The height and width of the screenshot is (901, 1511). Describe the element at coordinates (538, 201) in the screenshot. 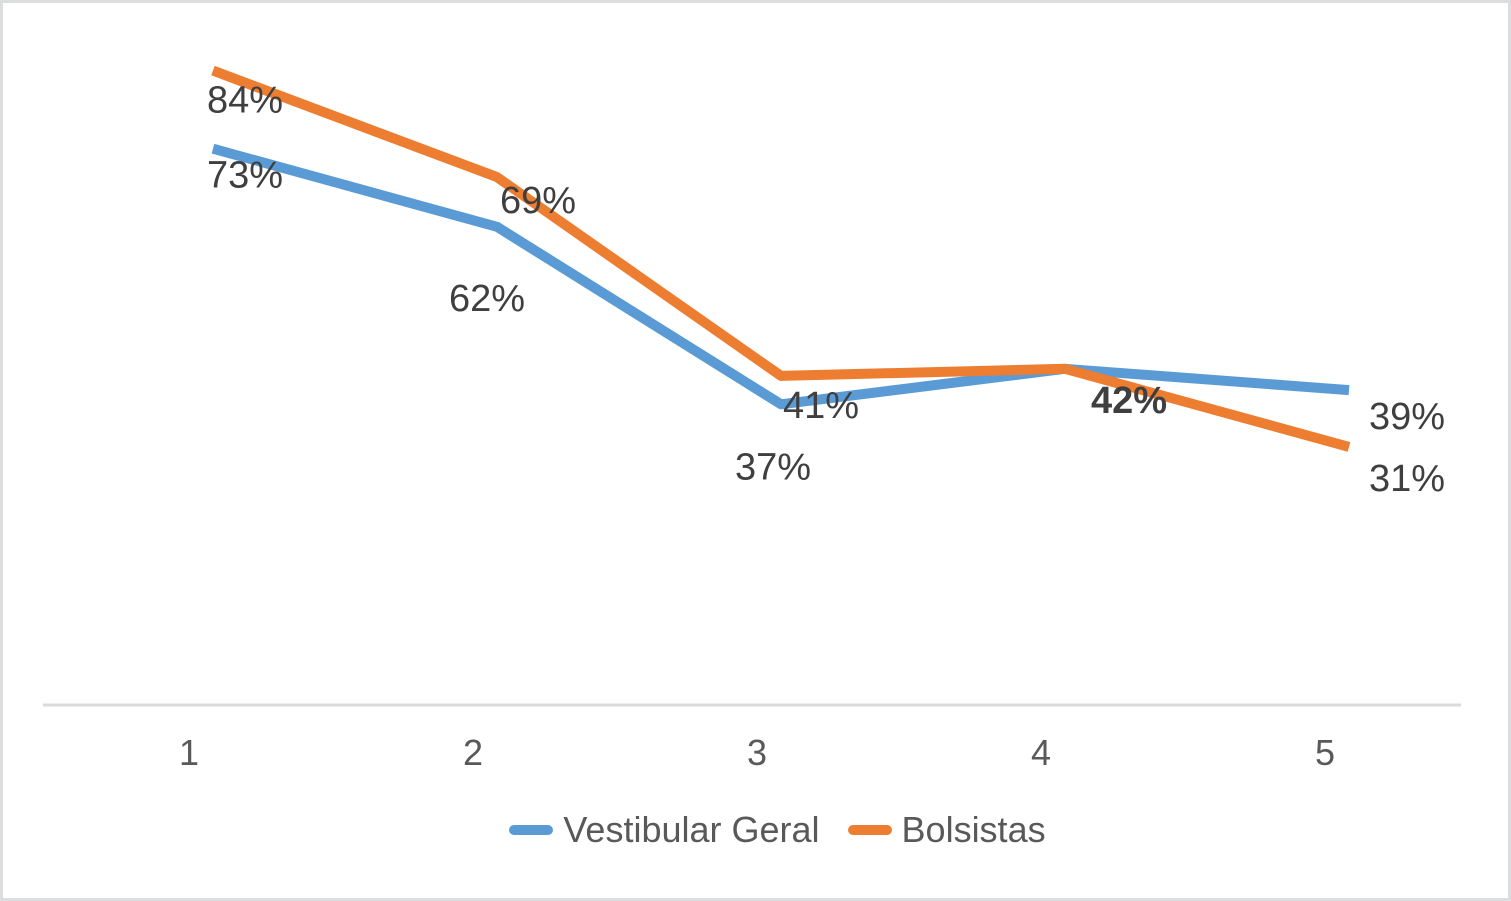

I see `data-label-bolsistas-2: 69%` at that location.